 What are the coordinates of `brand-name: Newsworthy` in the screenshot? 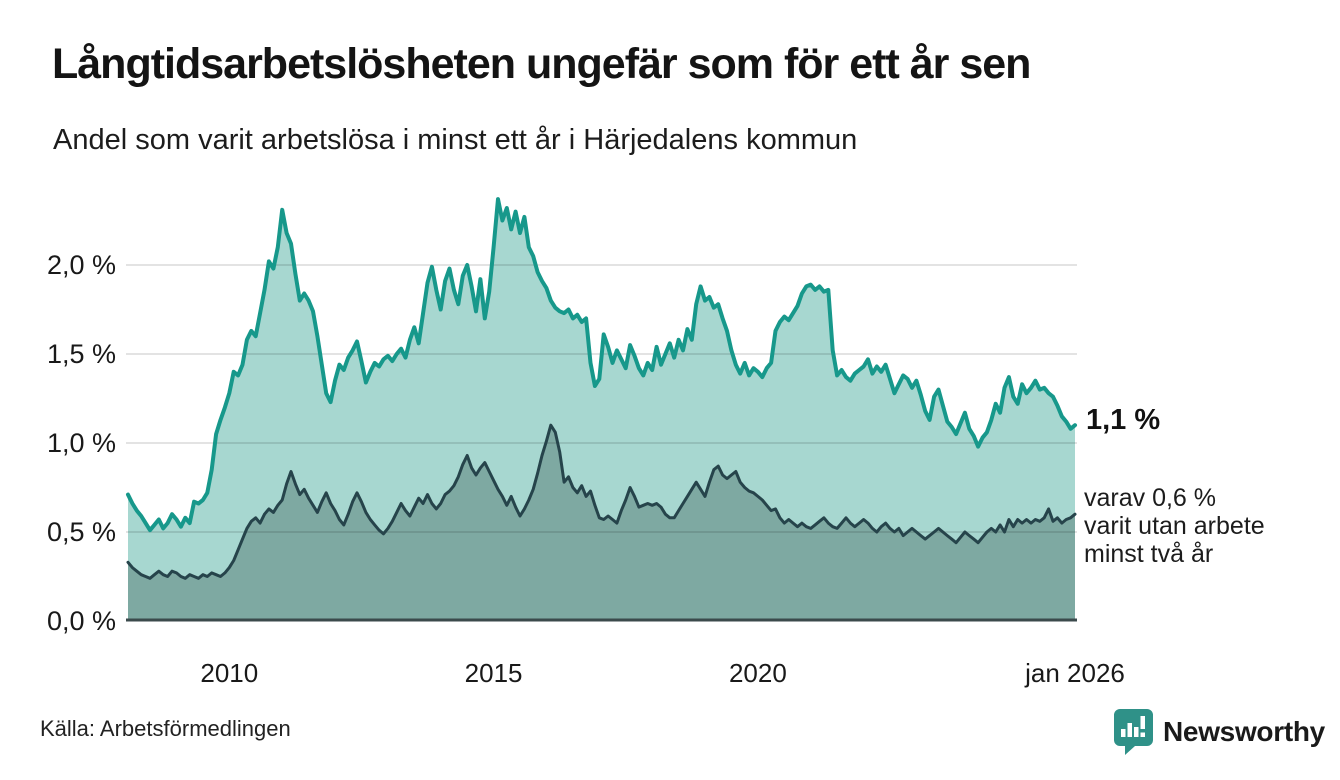 It's located at (1244, 731).